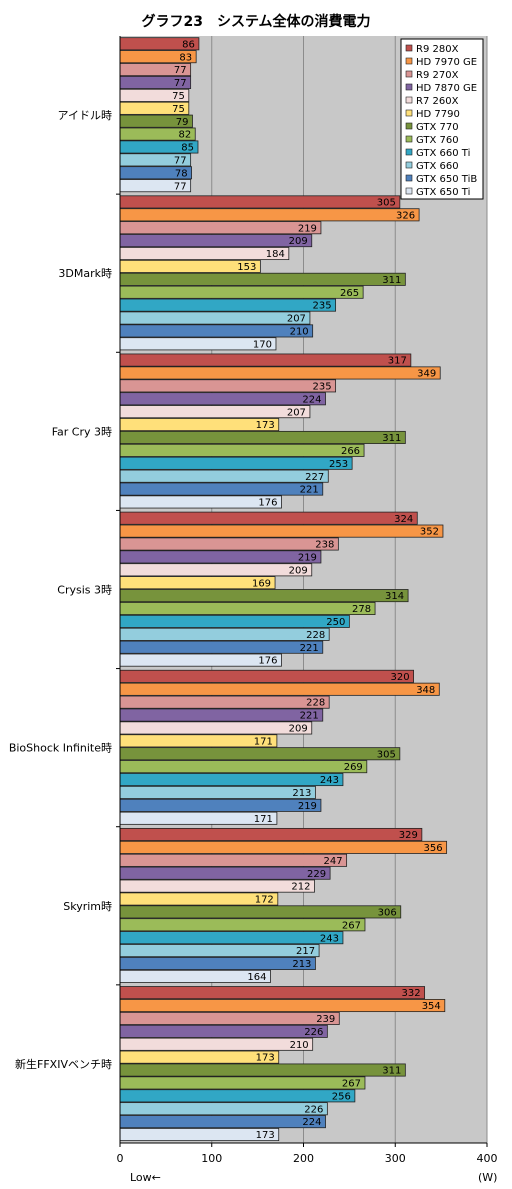  Describe the element at coordinates (361, 609) in the screenshot. I see `bar-value-label: 278` at that location.